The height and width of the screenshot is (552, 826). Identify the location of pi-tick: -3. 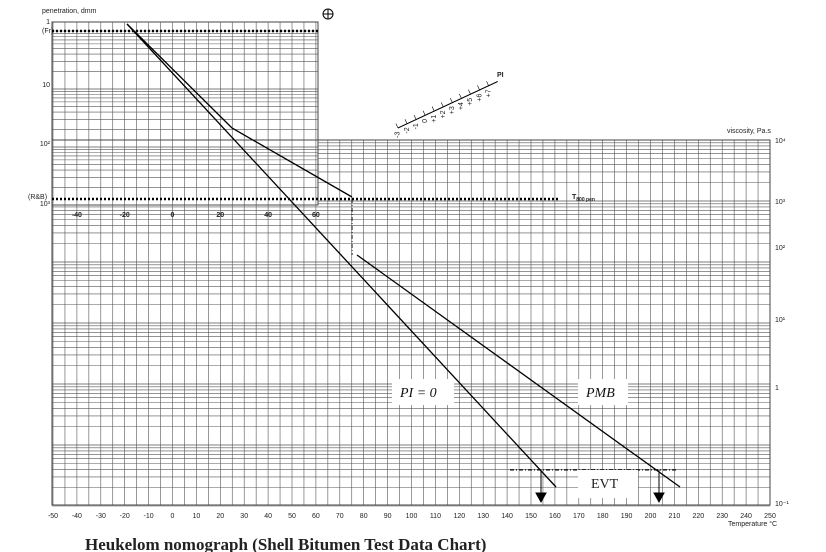
(398, 135).